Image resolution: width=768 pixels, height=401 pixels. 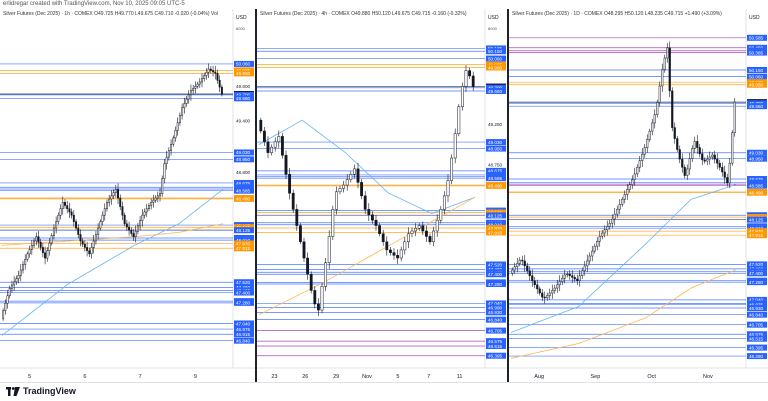 I want to click on time-tick-label: 29, so click(x=336, y=377).